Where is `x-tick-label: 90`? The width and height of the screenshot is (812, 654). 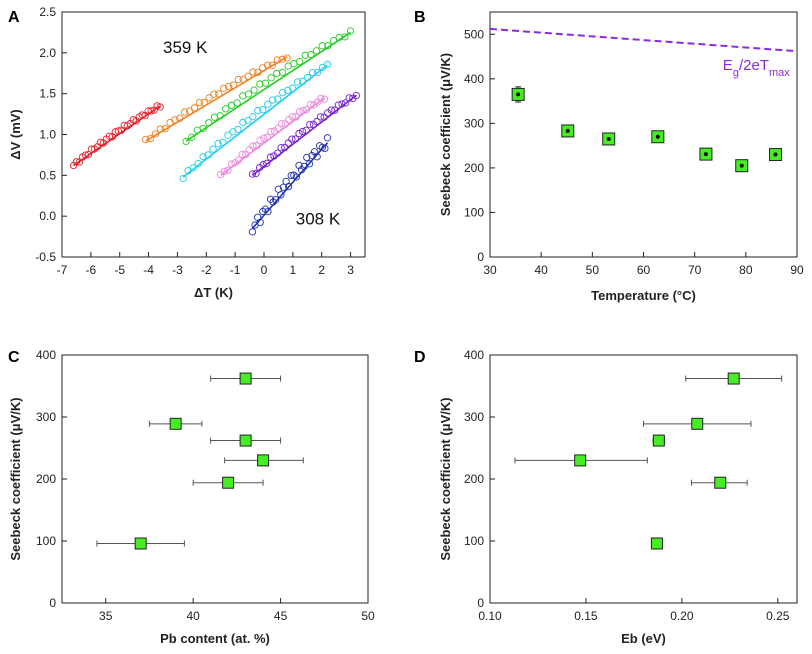
x-tick-label: 90 is located at coordinates (797, 270).